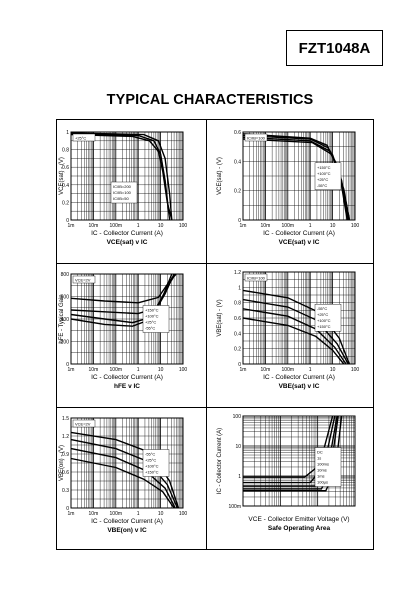 The image size is (420, 595). I want to click on legend-entry: 100ms, so click(323, 464).